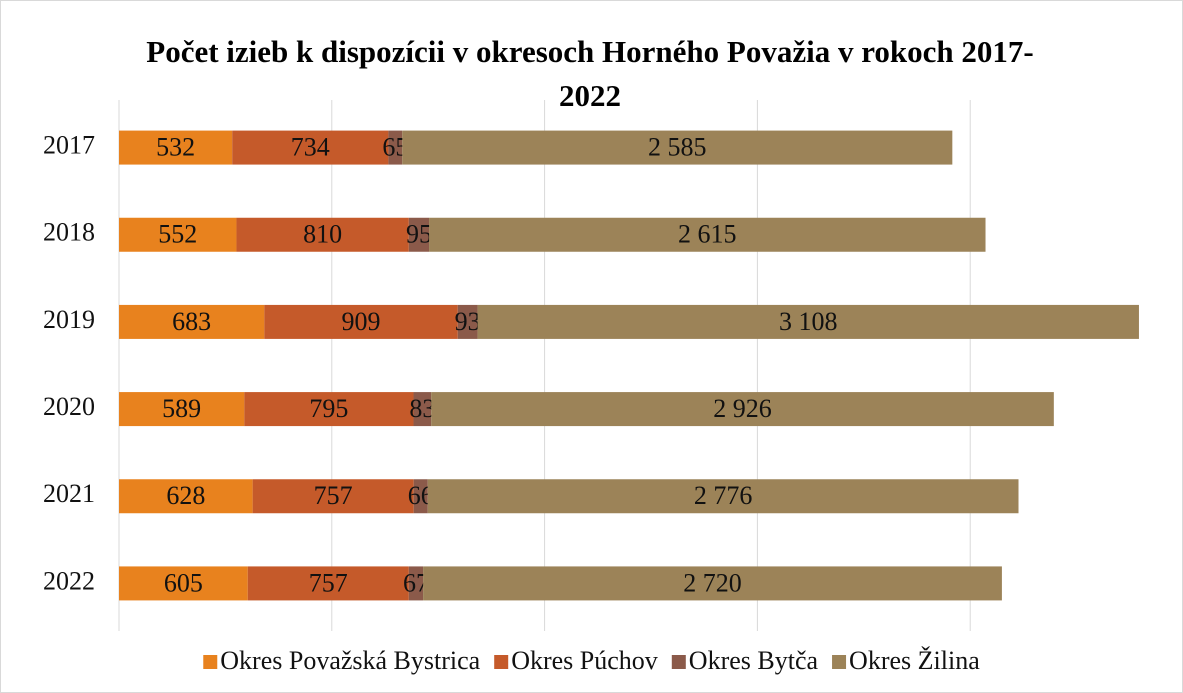 This screenshot has height=693, width=1183. I want to click on data-label: 589, so click(181, 408).